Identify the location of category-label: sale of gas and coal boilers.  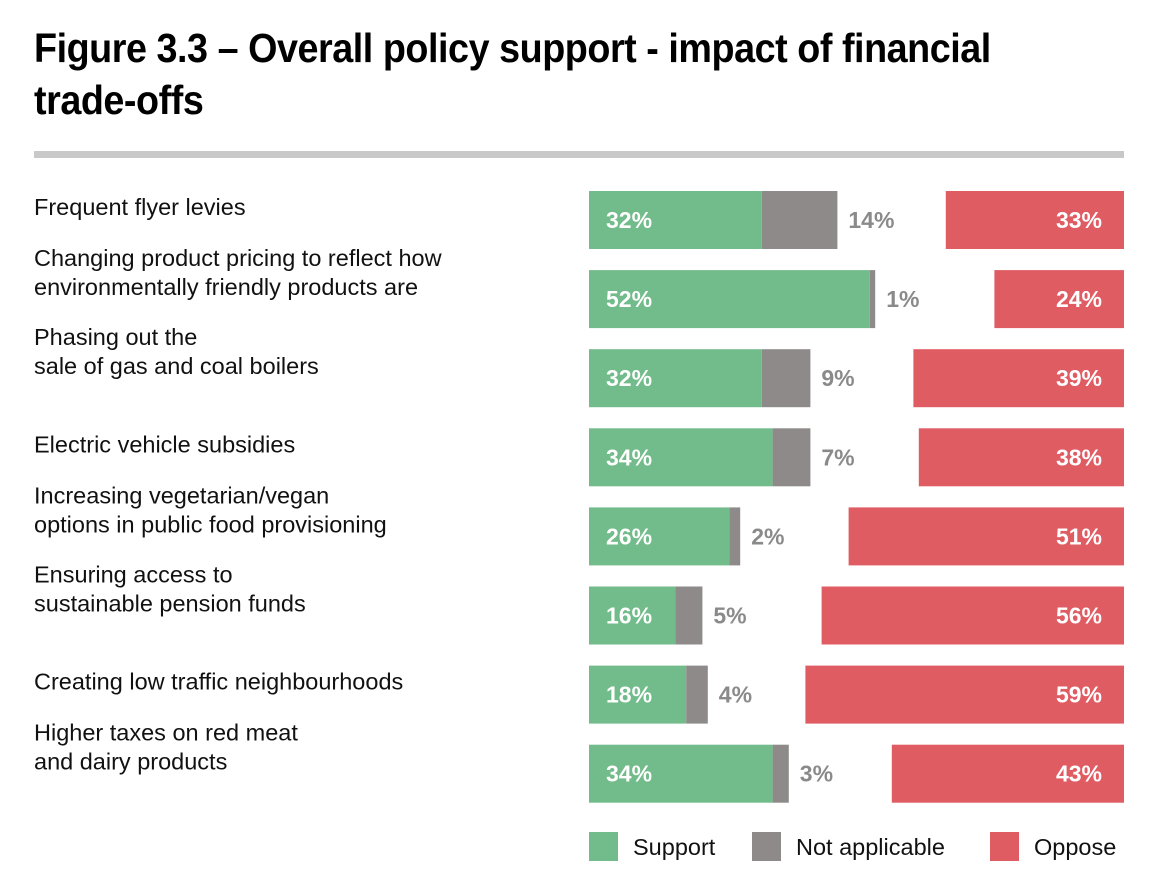
(176, 366).